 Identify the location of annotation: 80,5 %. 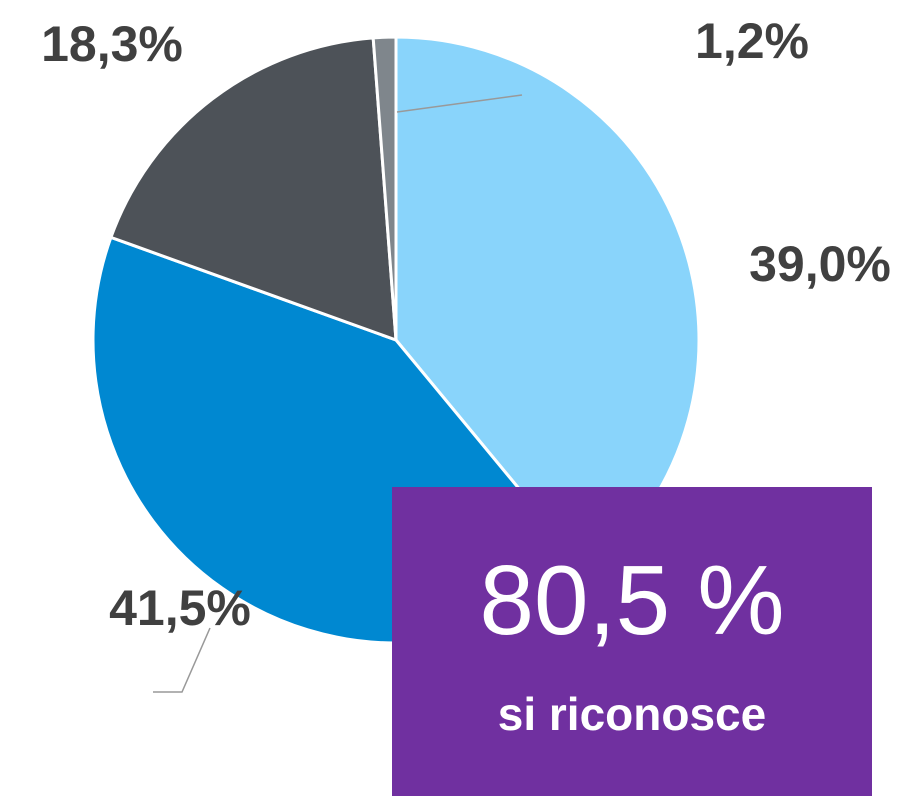
(631, 600).